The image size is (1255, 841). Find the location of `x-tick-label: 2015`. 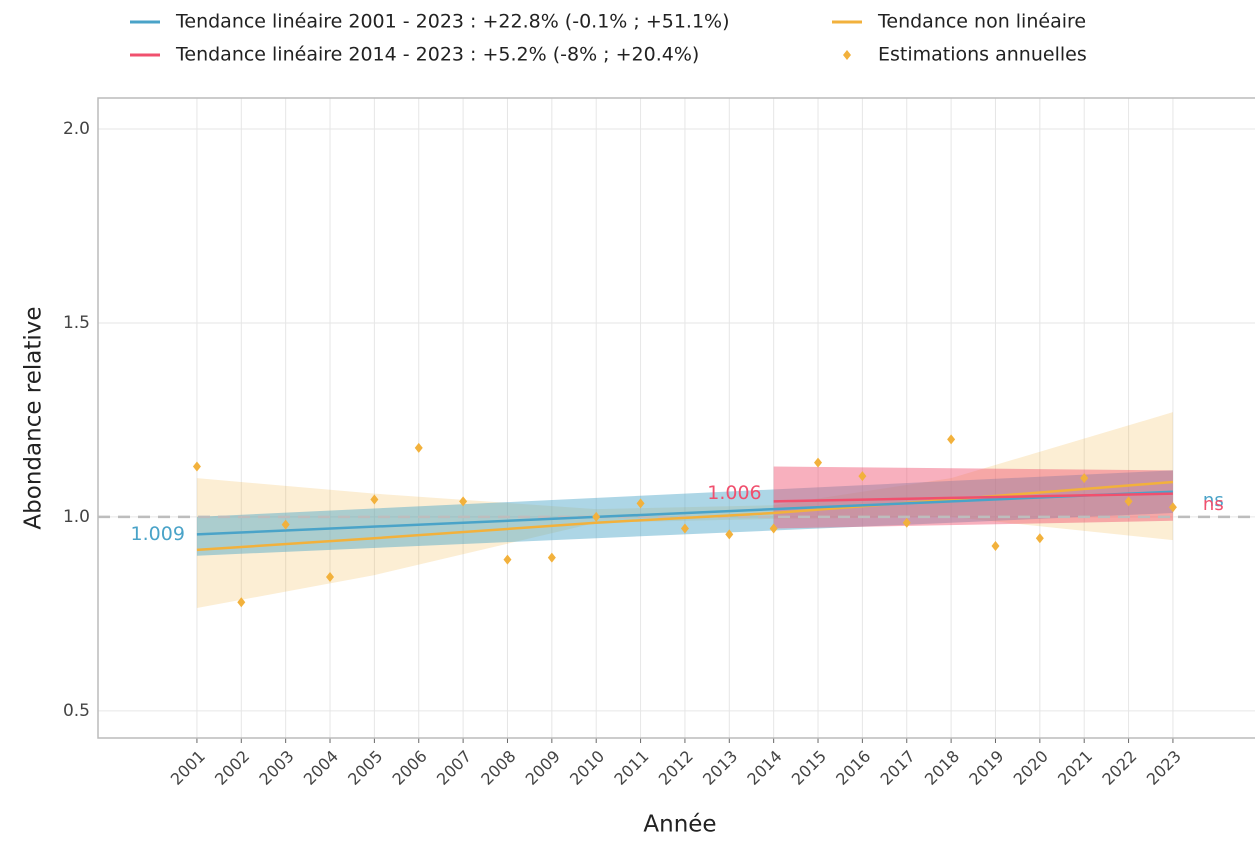

x-tick-label: 2015 is located at coordinates (809, 768).